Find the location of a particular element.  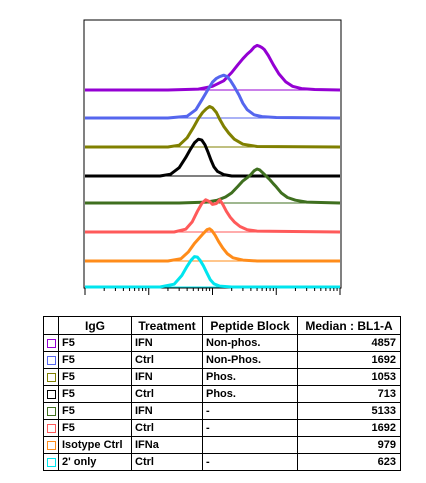

table-row: F5 Ctrl Non-Phos. 1692 is located at coordinates (222, 360).